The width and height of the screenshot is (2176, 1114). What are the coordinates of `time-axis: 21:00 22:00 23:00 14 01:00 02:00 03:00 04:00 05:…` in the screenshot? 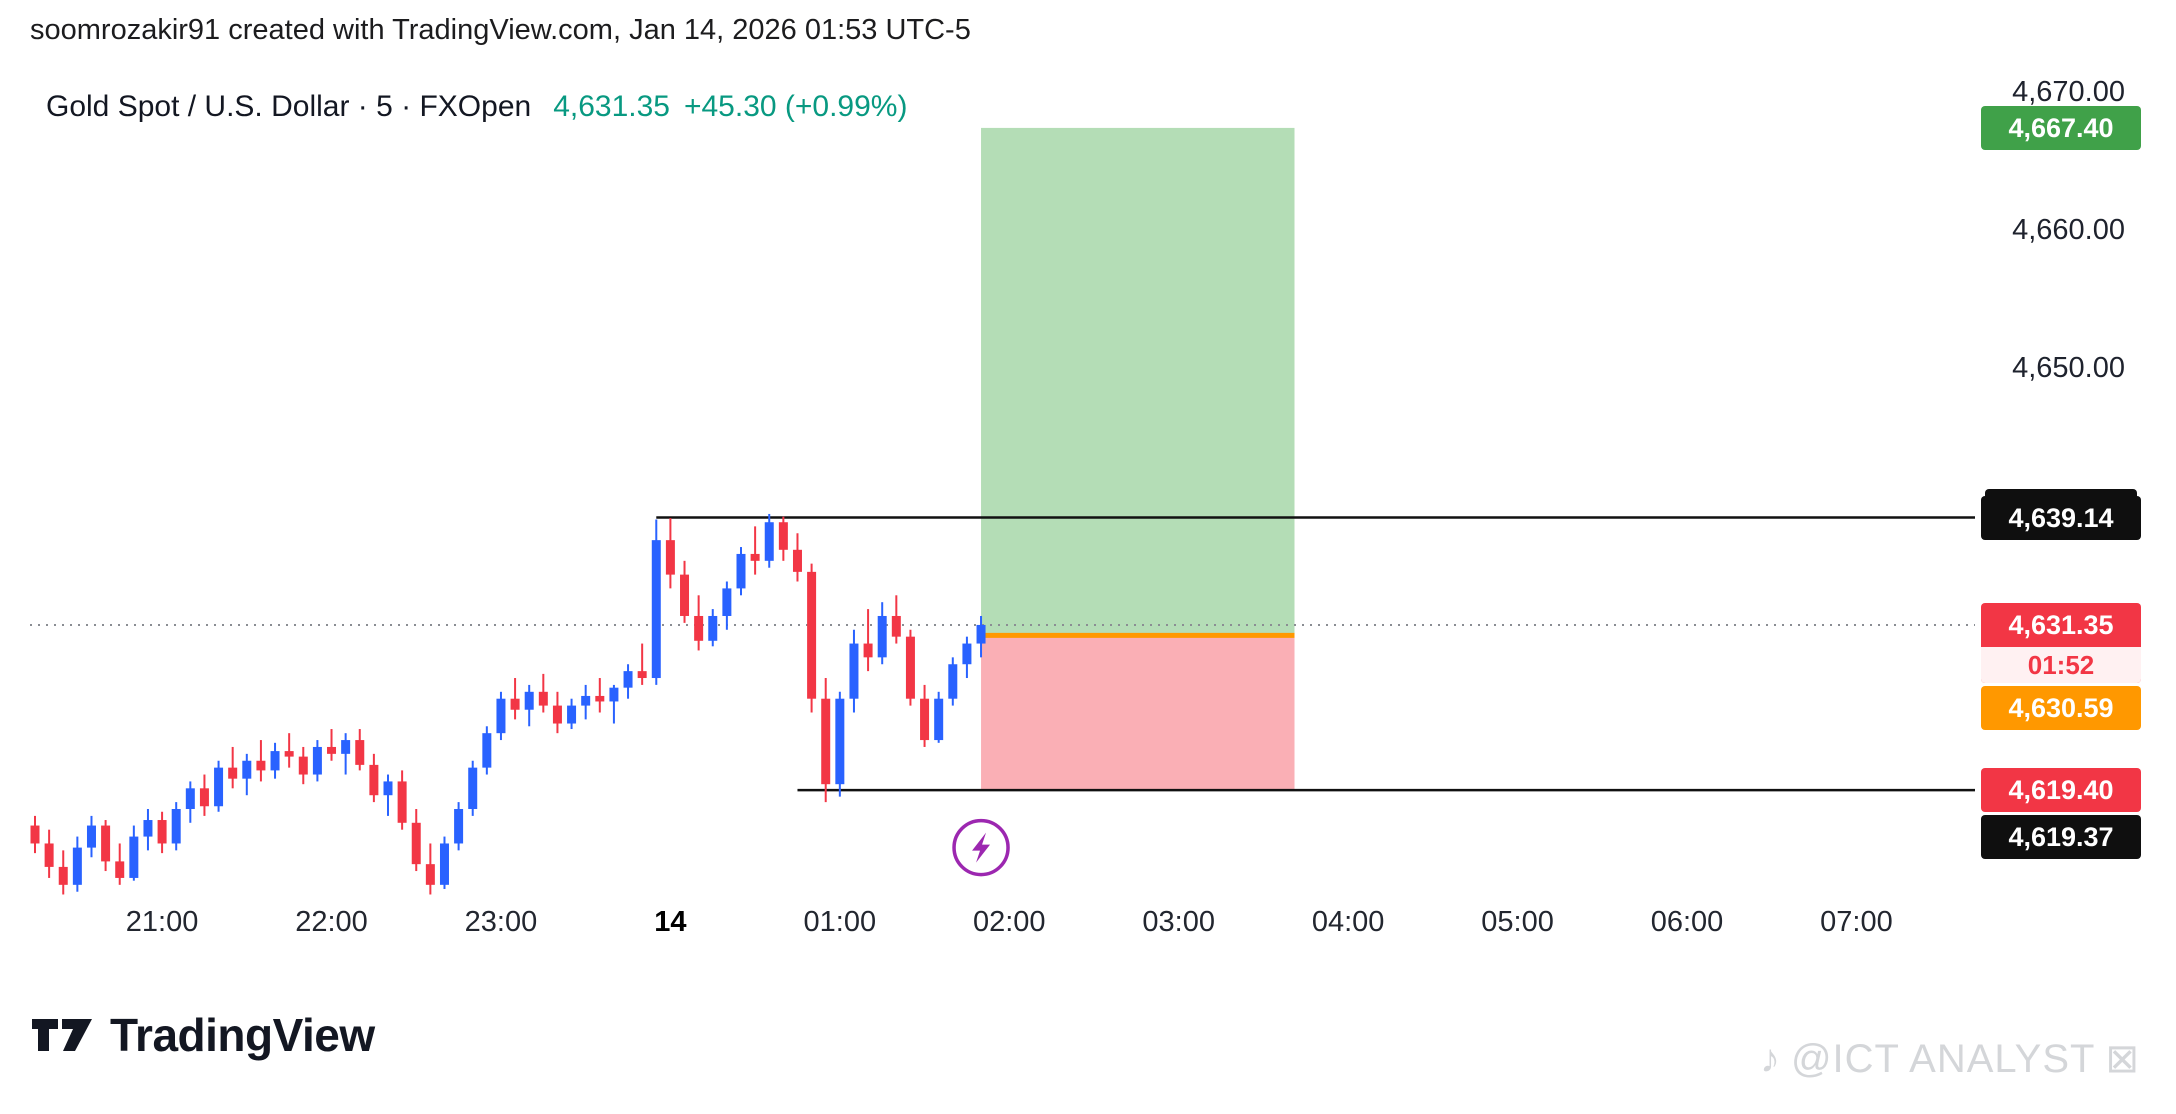 It's located at (987, 932).